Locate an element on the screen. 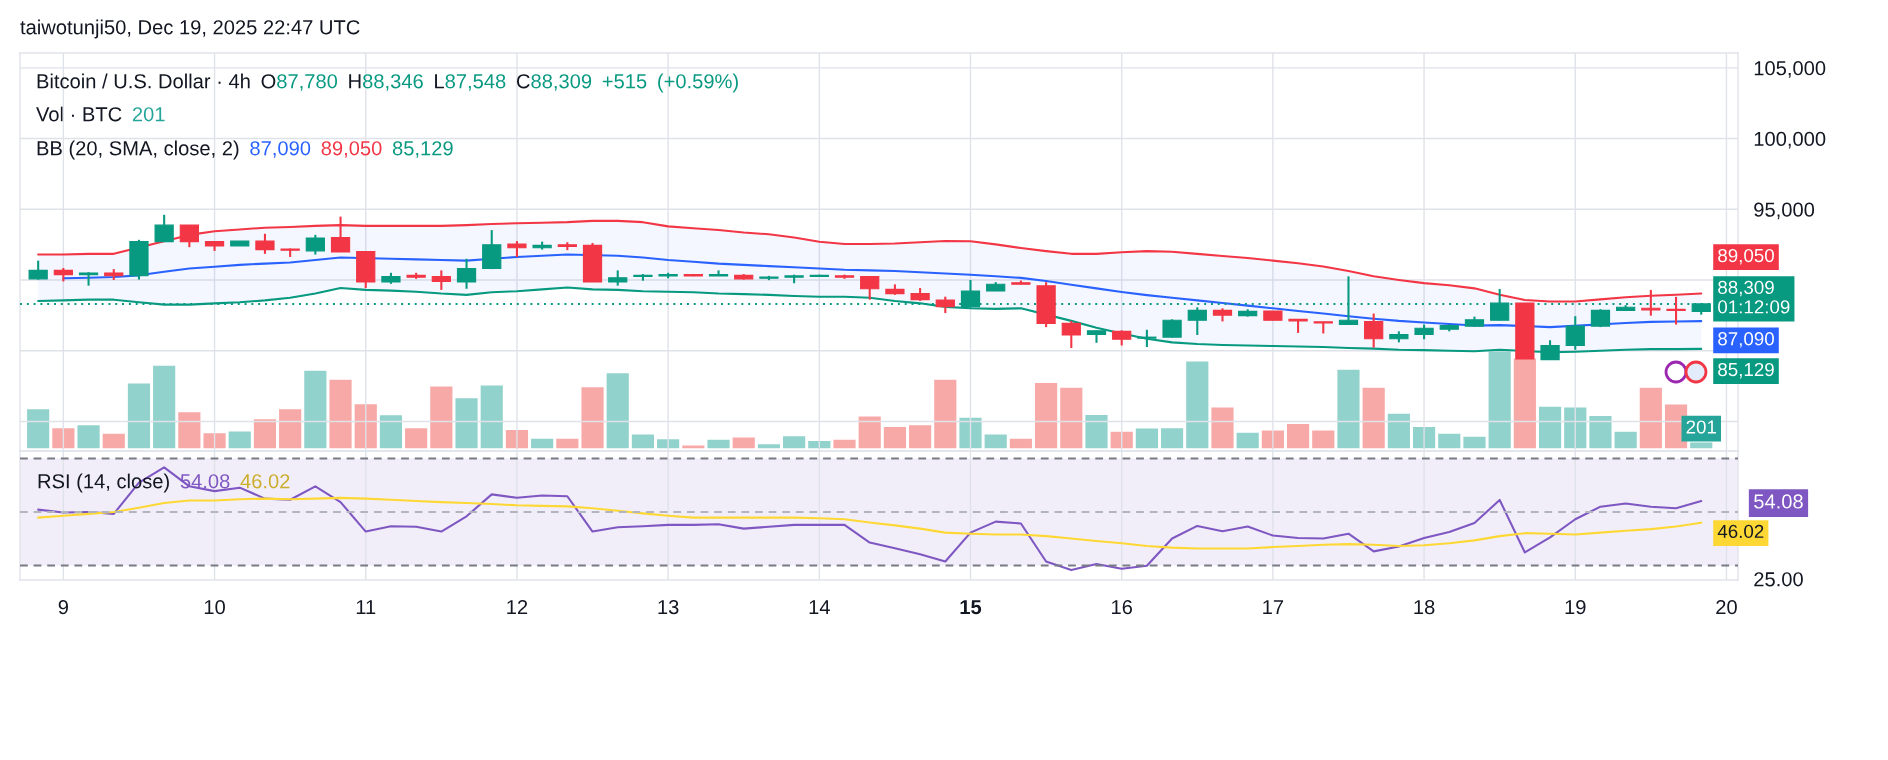  x-tick-label: 15 is located at coordinates (971, 607).